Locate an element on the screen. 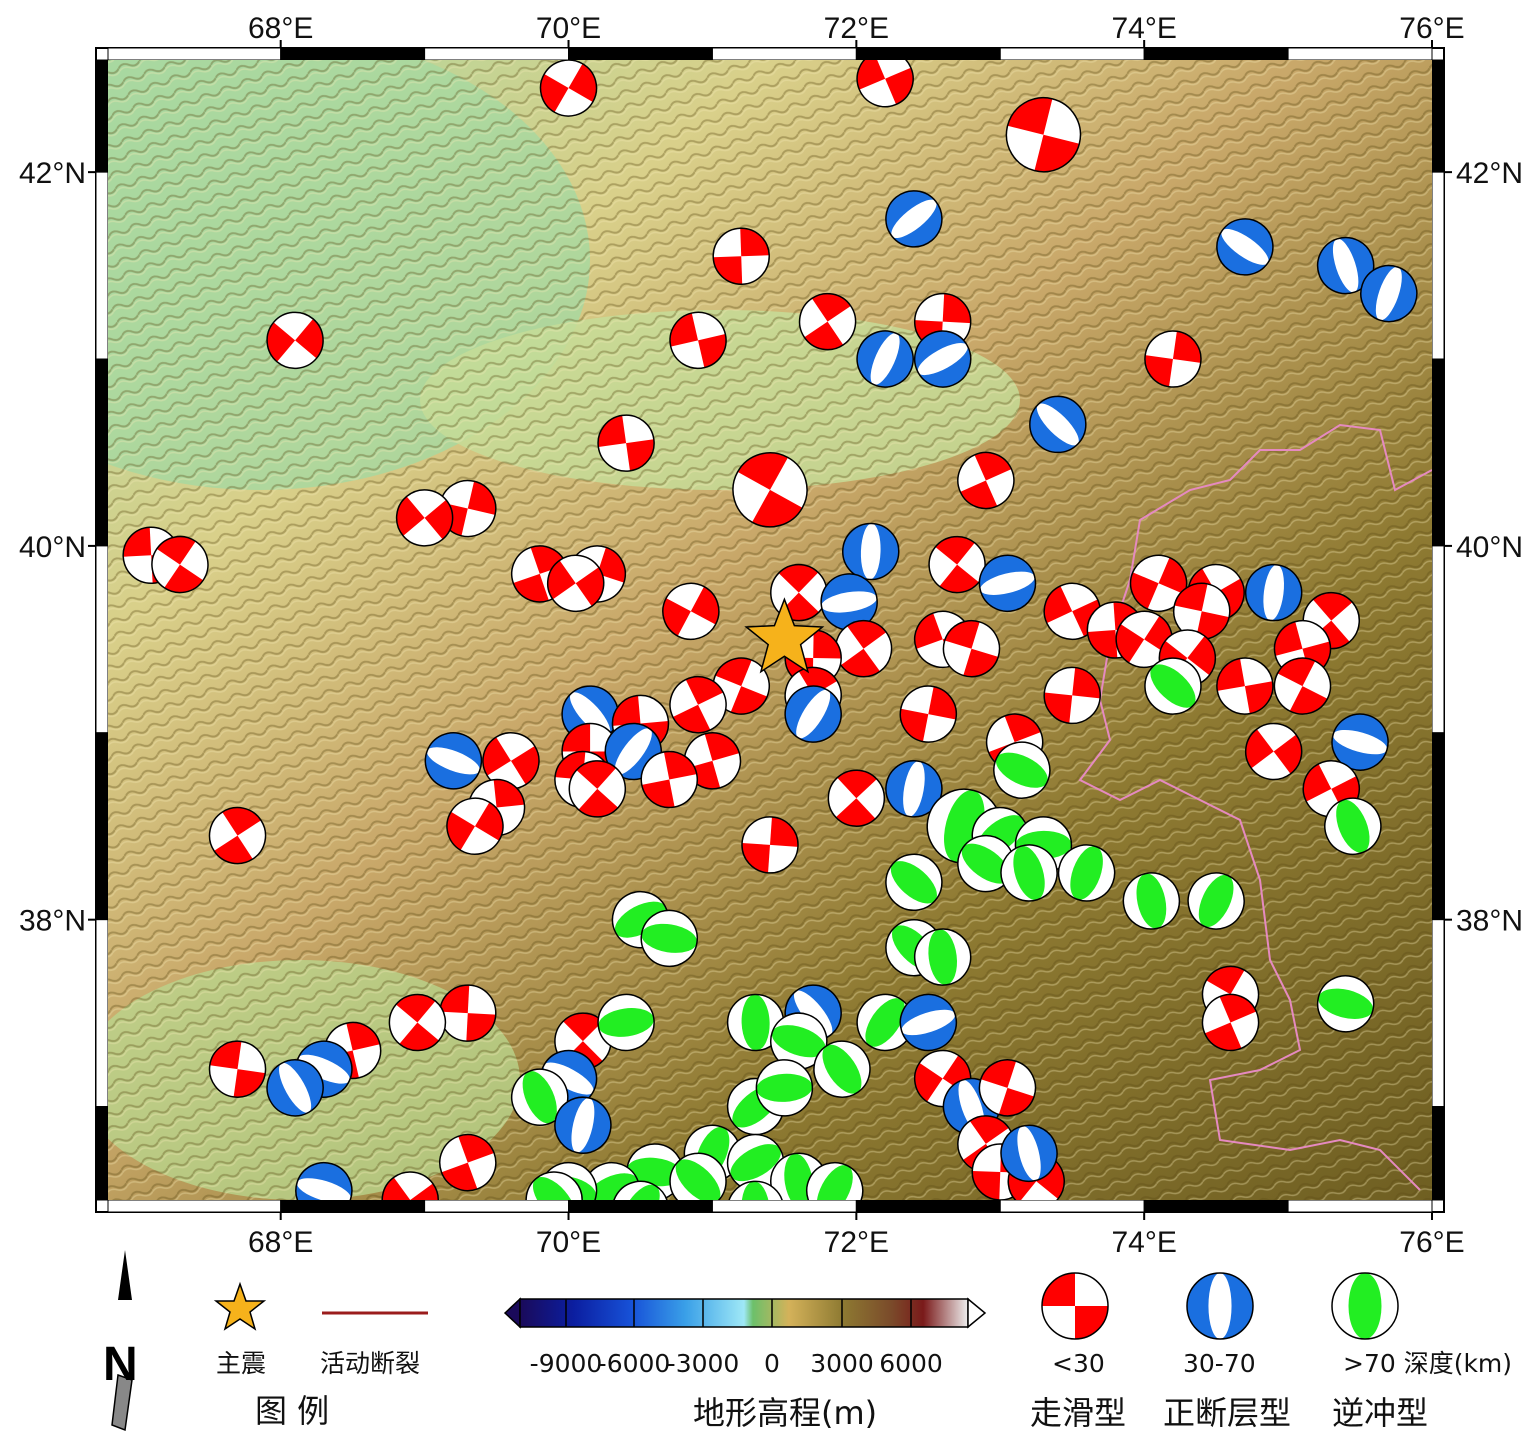 This screenshot has height=1433, width=1527. elevation-colorbar is located at coordinates (745, 1313).